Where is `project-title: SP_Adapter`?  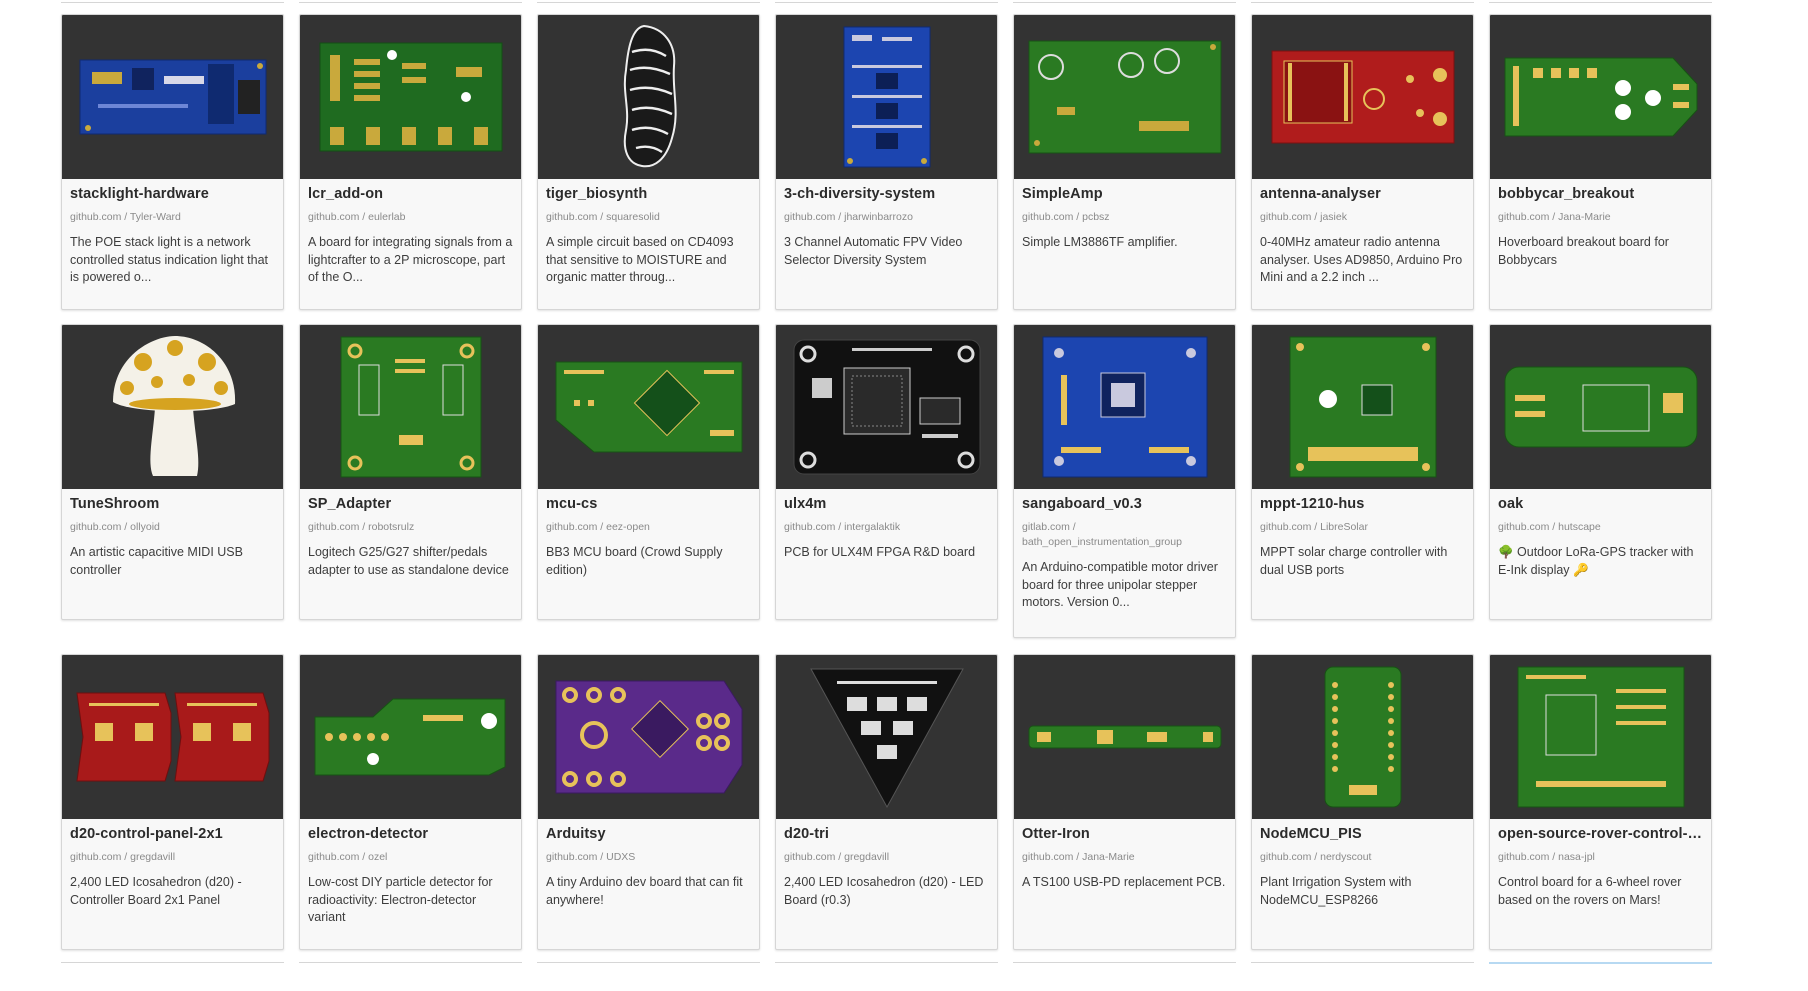
project-title: SP_Adapter is located at coordinates (350, 504).